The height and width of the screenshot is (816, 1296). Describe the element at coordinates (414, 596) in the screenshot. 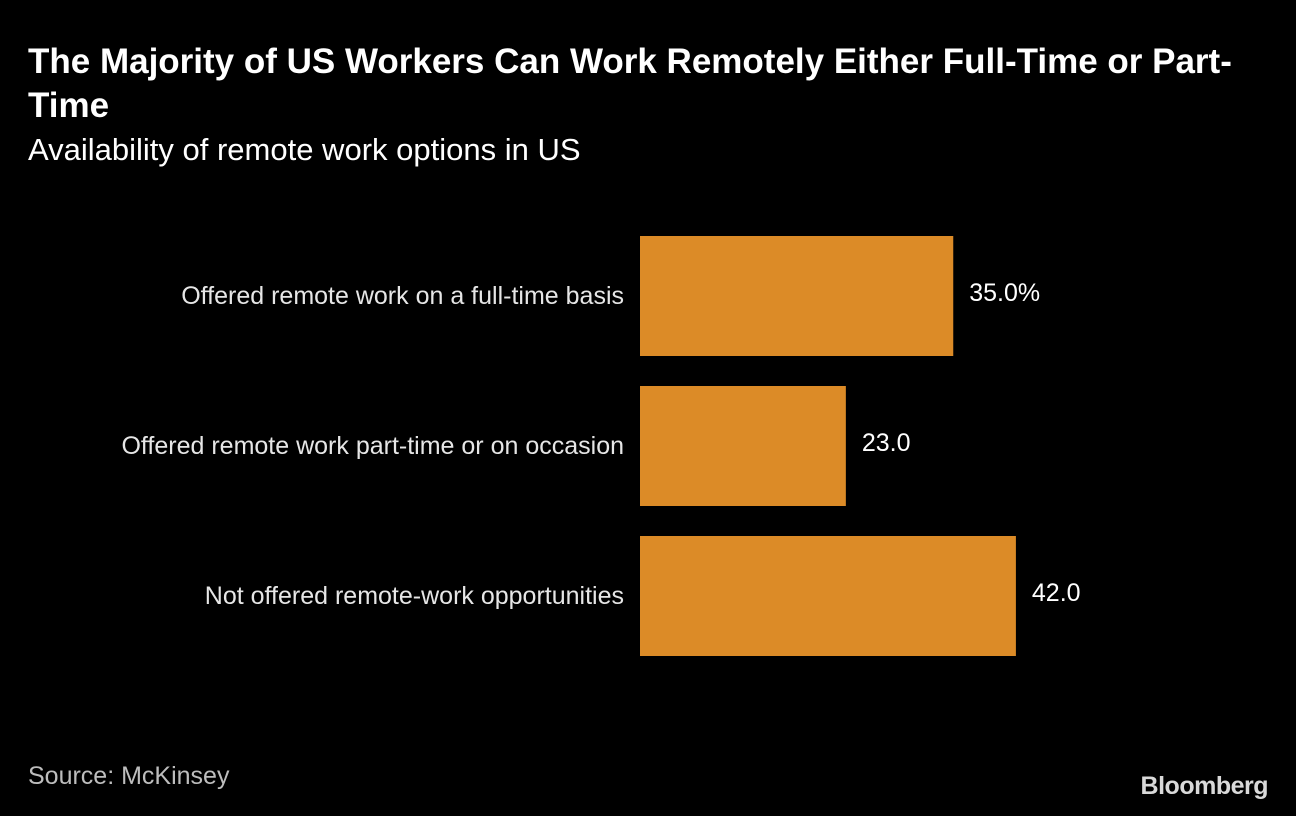

I see `category-label: Not offered remote-work opportunities` at that location.